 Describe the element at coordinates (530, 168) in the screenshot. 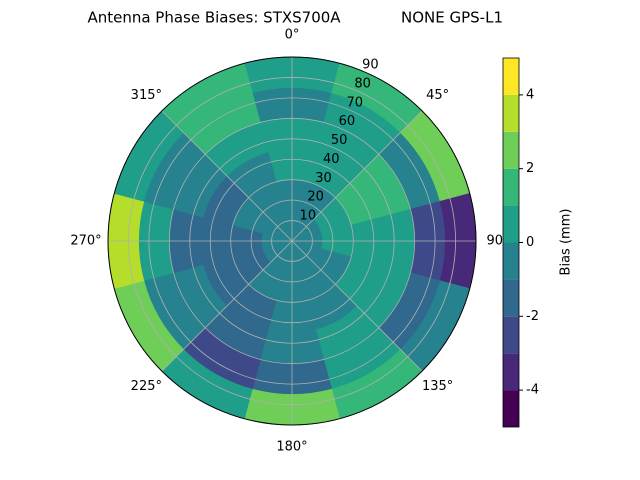

I see `colorbar-tick-label: 2` at that location.